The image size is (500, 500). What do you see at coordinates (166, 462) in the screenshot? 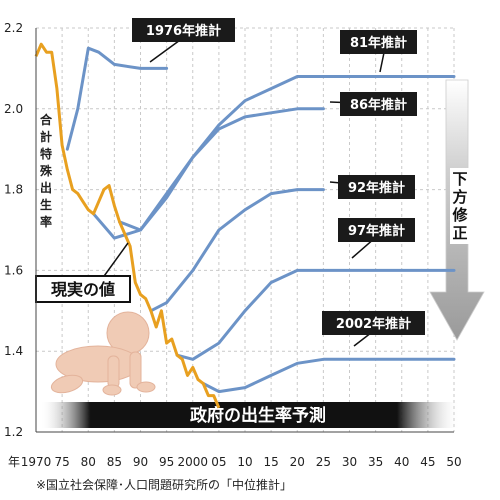
I see `x-tick-label: 95` at bounding box center [166, 462].